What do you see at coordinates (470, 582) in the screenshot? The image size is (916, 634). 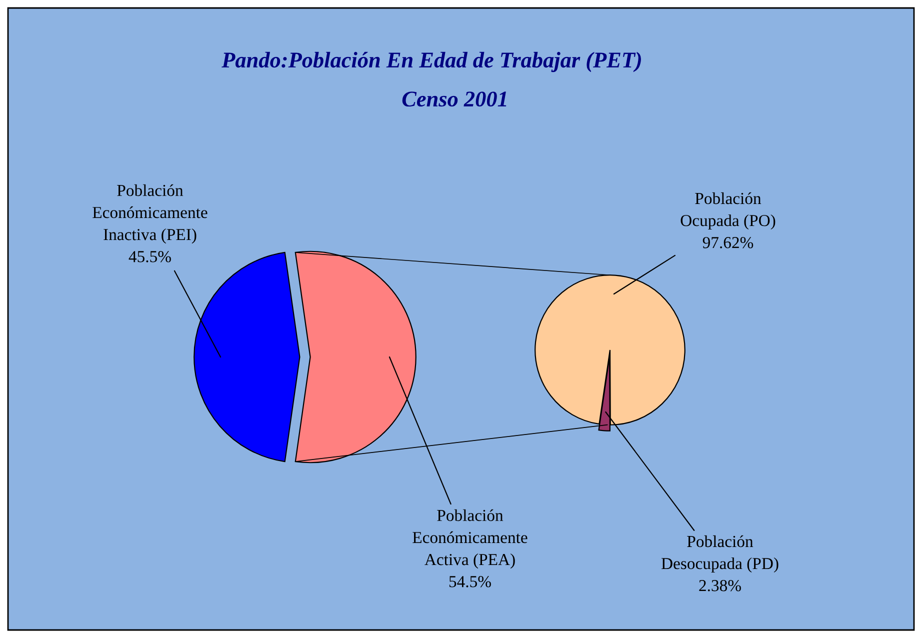 I see `data-label: 54.5%` at bounding box center [470, 582].